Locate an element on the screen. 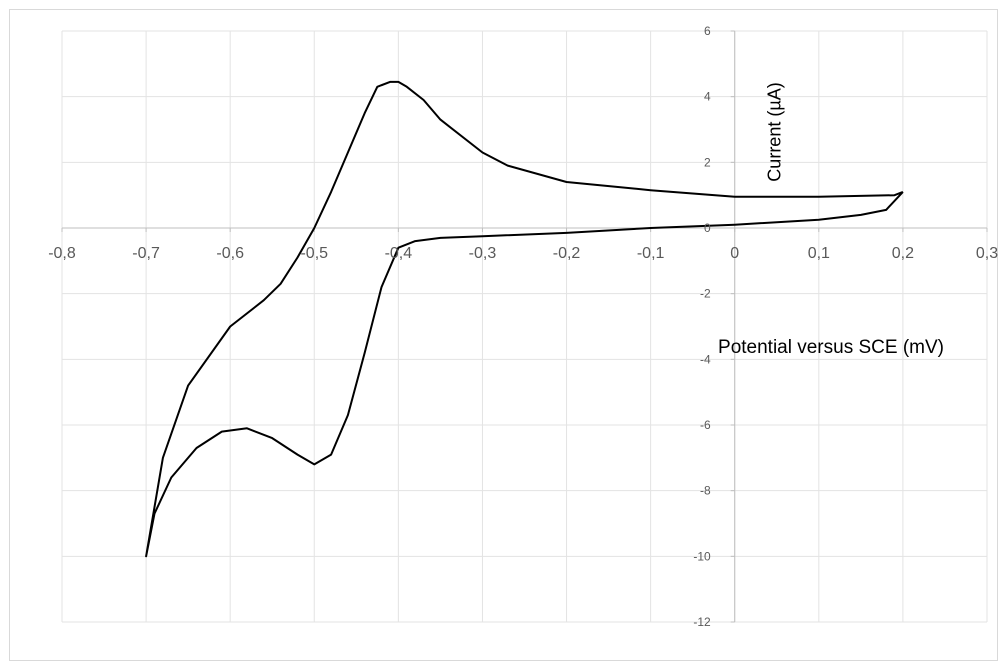 This screenshot has height=666, width=1008. x-tick-label: -0,7 is located at coordinates (146, 253).